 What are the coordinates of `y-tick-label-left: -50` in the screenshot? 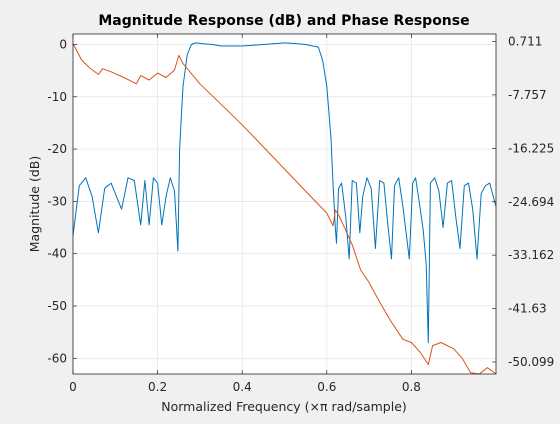 It's located at (57, 306).